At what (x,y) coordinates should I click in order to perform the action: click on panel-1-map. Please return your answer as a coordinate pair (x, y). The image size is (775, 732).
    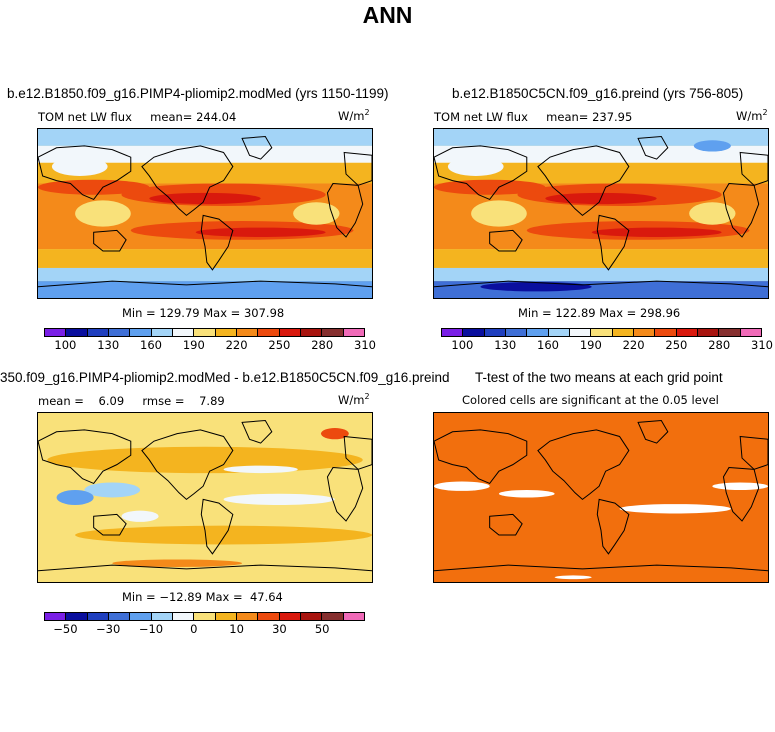
    Looking at the image, I should click on (205, 213).